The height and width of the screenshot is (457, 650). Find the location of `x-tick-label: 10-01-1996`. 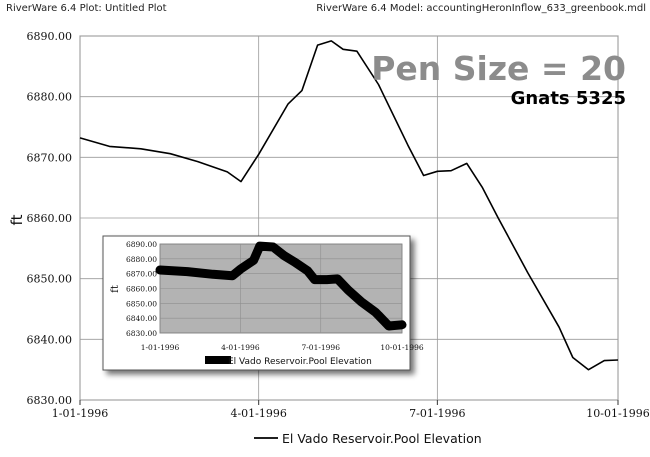

x-tick-label: 10-01-1996 is located at coordinates (617, 413).